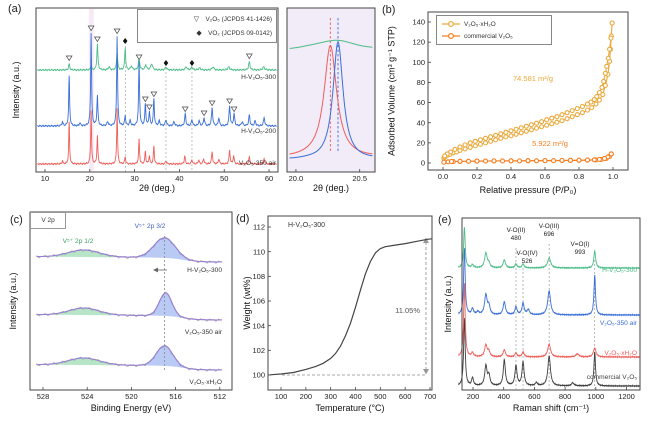 Image resolution: width=650 pixels, height=427 pixels. Describe the element at coordinates (477, 176) in the screenshot. I see `svg-text: 0.2` at that location.